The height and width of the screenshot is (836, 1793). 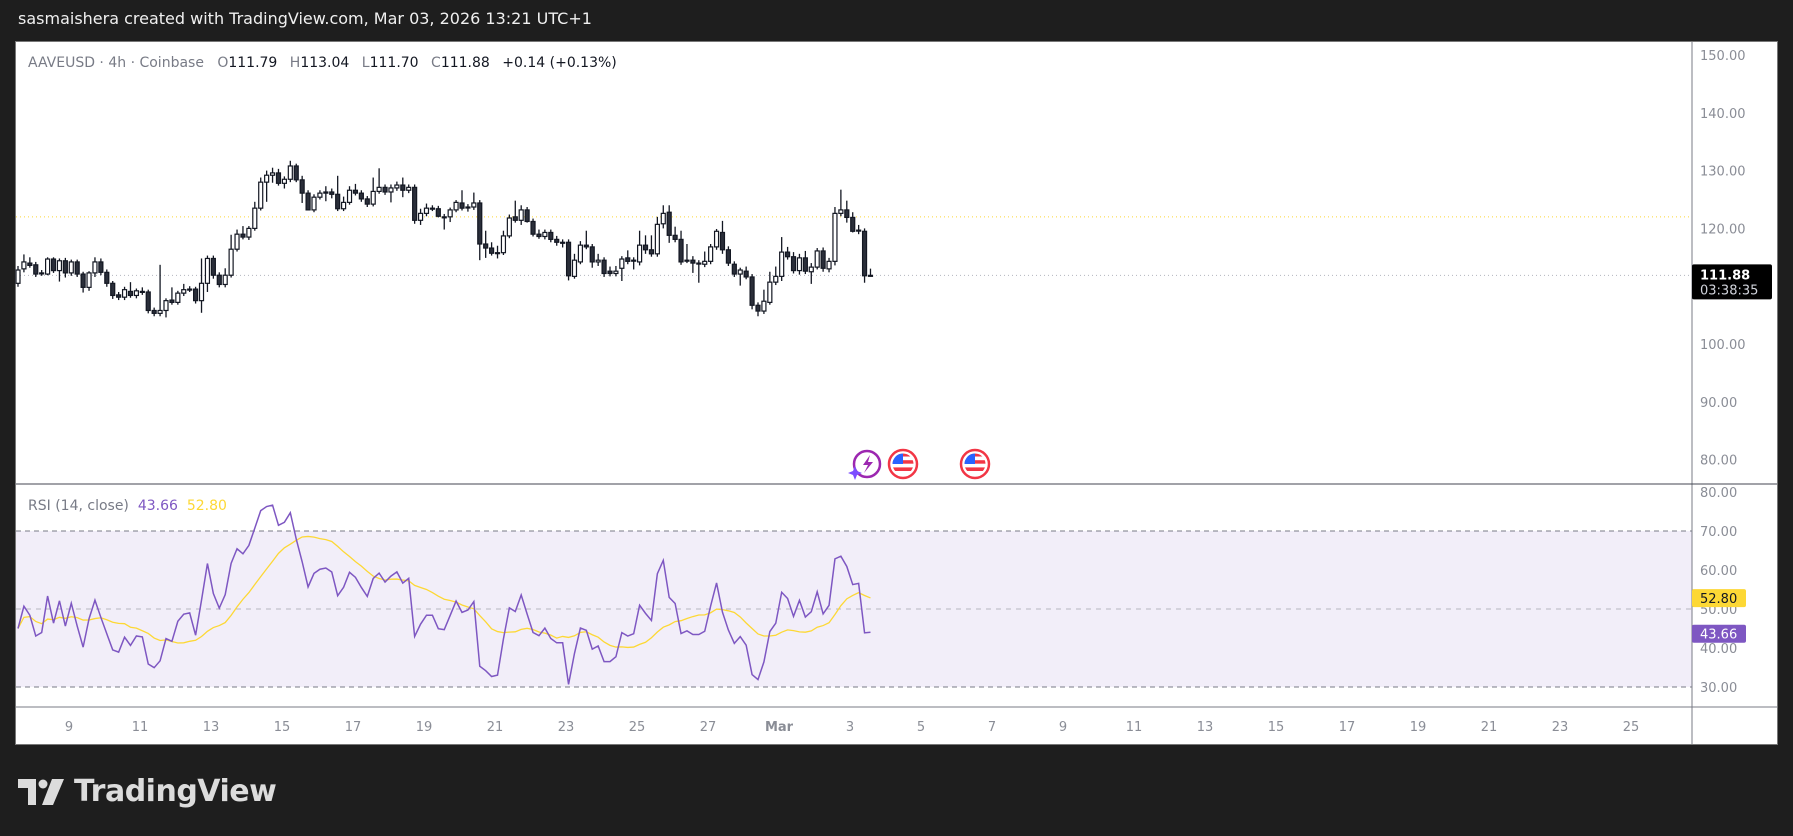 What do you see at coordinates (1723, 345) in the screenshot?
I see `price-tick-label: 100.00` at bounding box center [1723, 345].